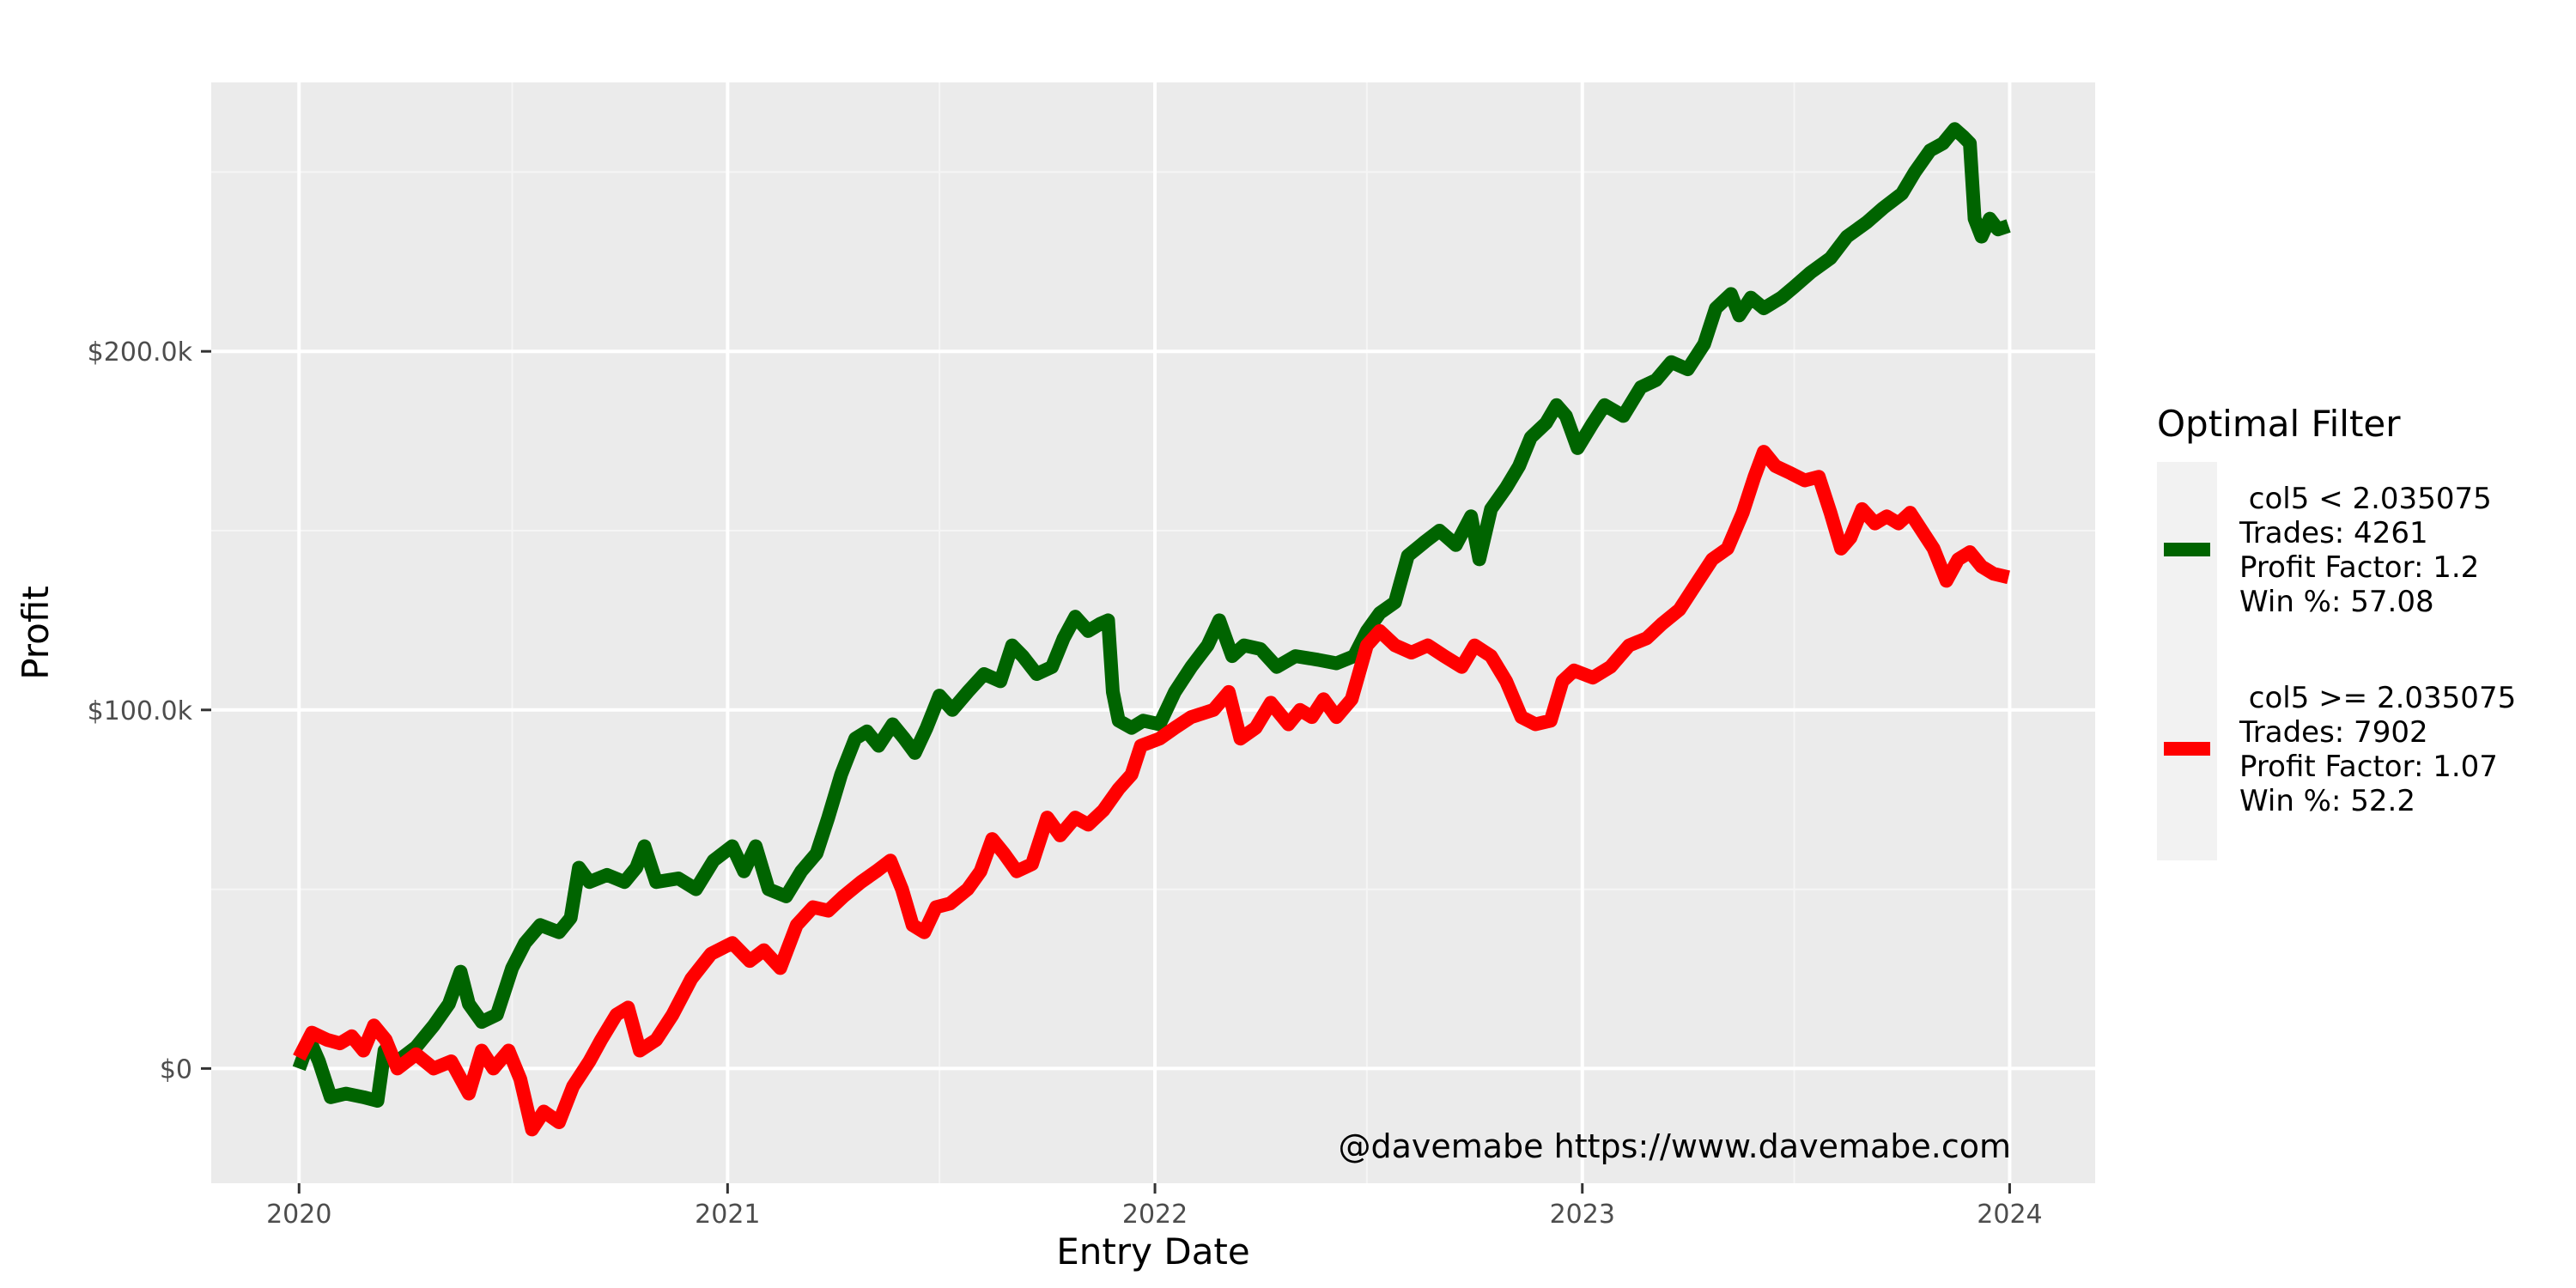  What do you see at coordinates (2187, 661) in the screenshot?
I see `legend-key-background` at bounding box center [2187, 661].